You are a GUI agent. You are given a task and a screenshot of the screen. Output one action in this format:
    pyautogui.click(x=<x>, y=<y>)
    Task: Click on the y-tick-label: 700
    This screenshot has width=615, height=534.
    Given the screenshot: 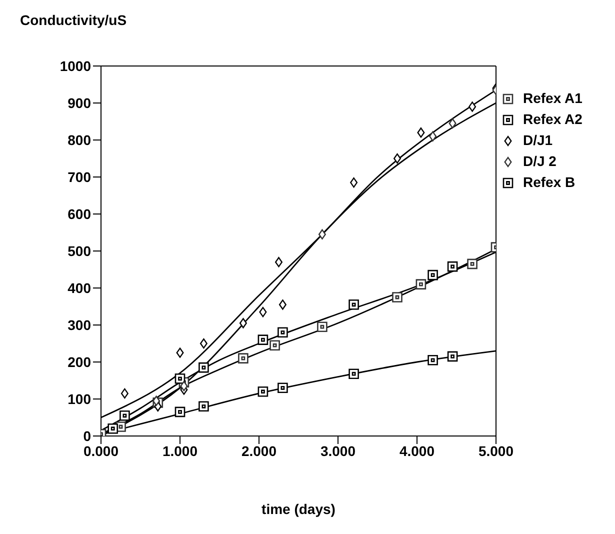 What is the action you would take?
    pyautogui.click(x=80, y=176)
    